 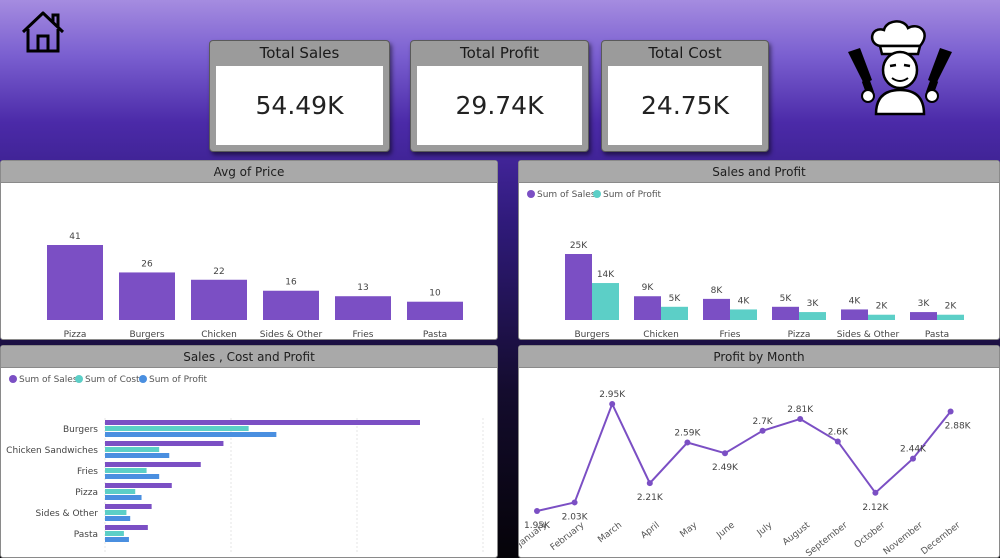 I want to click on panel-title: Profit by Month, so click(x=759, y=357).